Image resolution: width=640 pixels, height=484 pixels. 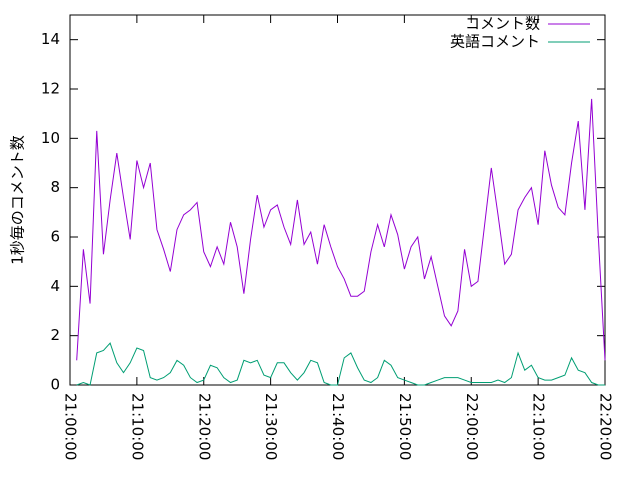 I want to click on x-tick-label: 22:20:00, so click(x=606, y=426).